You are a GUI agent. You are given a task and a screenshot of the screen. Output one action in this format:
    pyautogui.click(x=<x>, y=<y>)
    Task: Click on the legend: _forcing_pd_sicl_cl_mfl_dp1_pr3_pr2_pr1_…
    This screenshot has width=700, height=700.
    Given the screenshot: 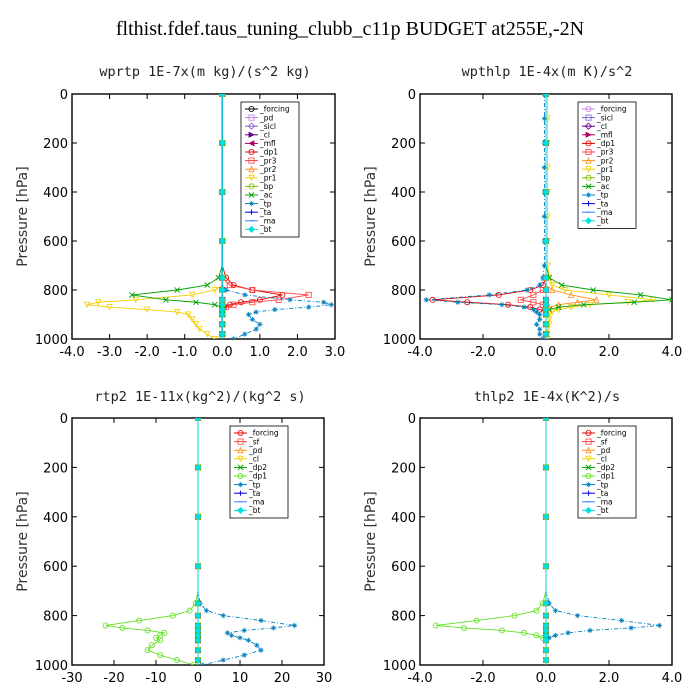 What is the action you would take?
    pyautogui.click(x=270, y=169)
    